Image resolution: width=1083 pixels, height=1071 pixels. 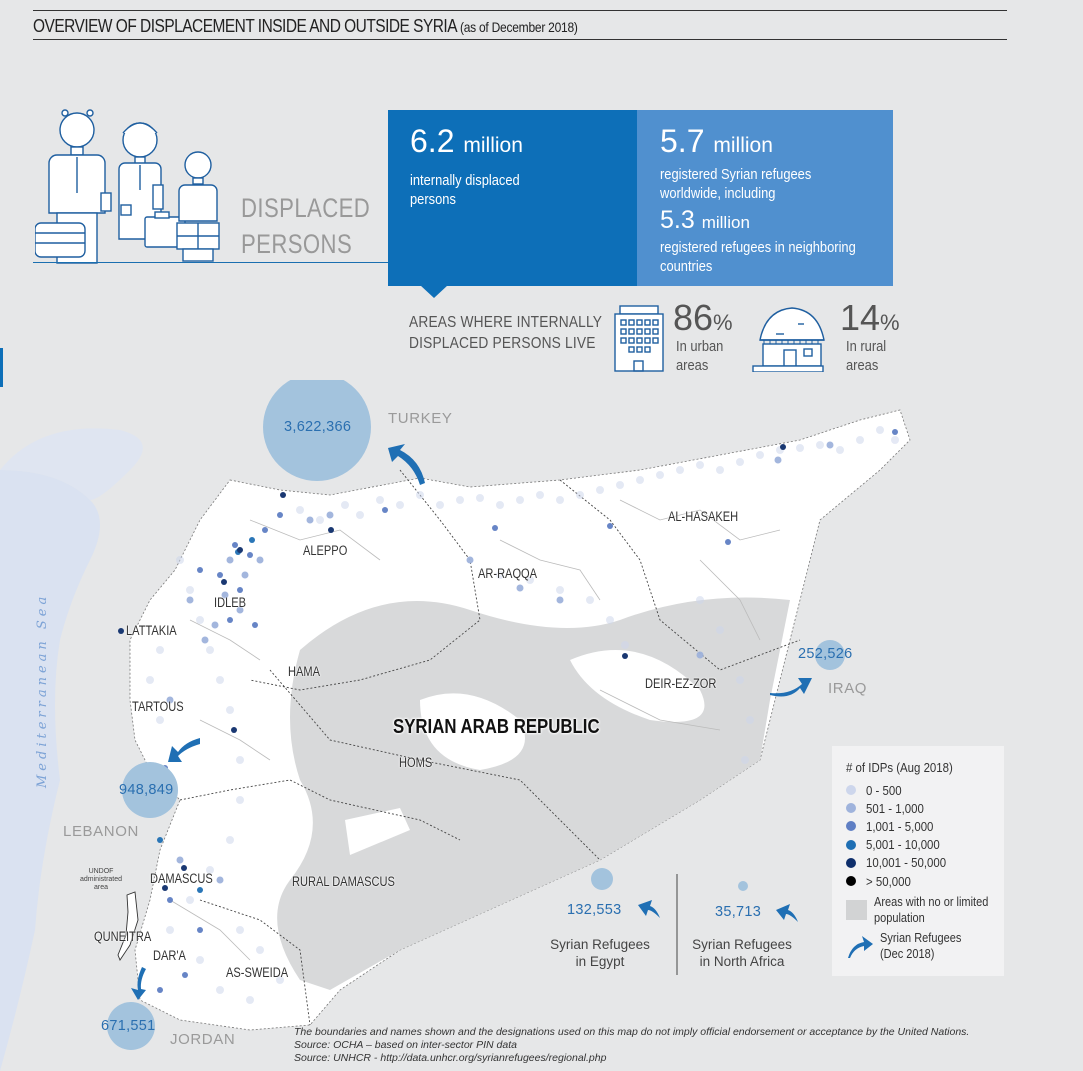 What do you see at coordinates (866, 356) in the screenshot?
I see `rural-description: In rural areas` at bounding box center [866, 356].